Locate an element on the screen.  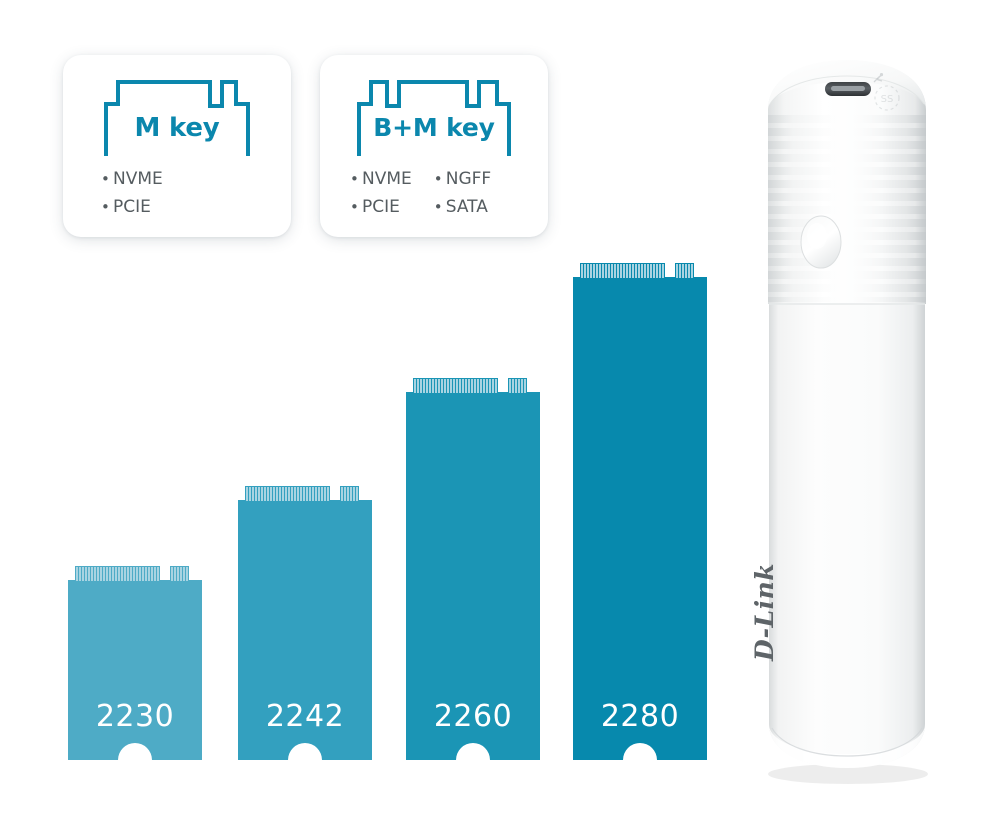
status-indicator-button is located at coordinates (821, 242).